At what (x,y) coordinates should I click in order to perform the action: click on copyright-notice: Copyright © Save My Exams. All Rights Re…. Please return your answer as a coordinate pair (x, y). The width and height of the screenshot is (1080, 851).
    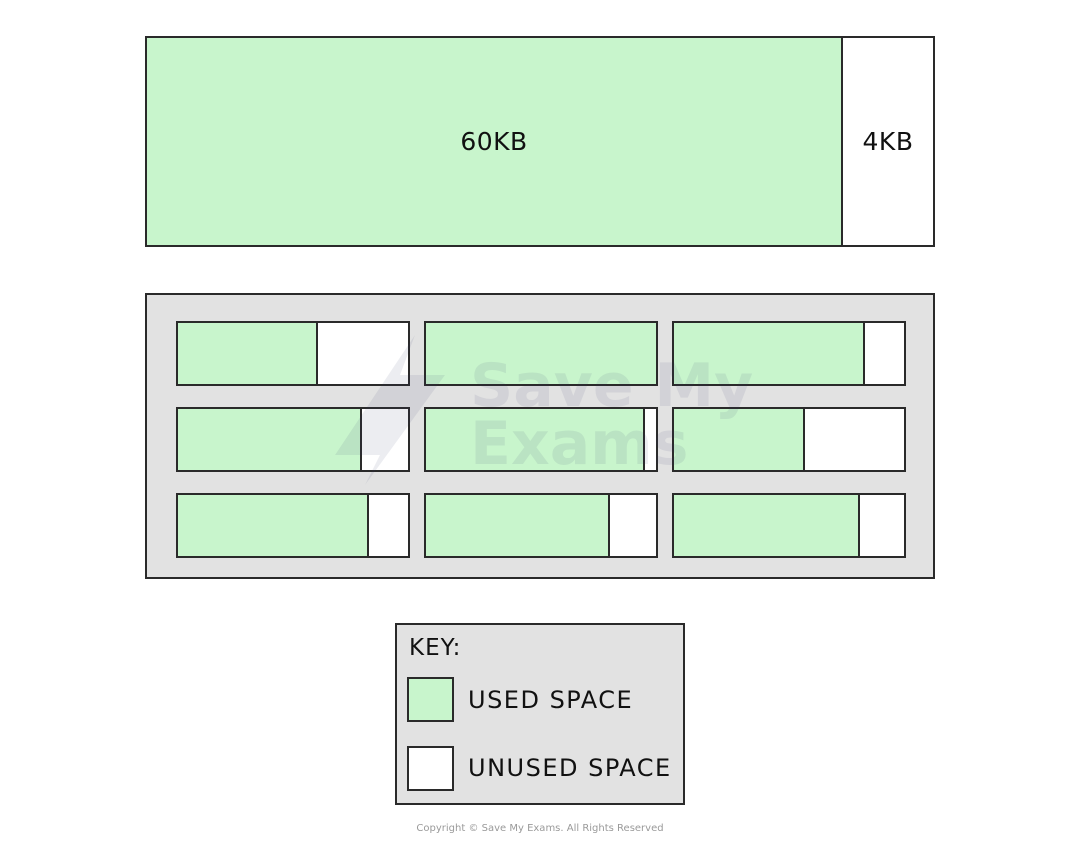
    Looking at the image, I should click on (540, 828).